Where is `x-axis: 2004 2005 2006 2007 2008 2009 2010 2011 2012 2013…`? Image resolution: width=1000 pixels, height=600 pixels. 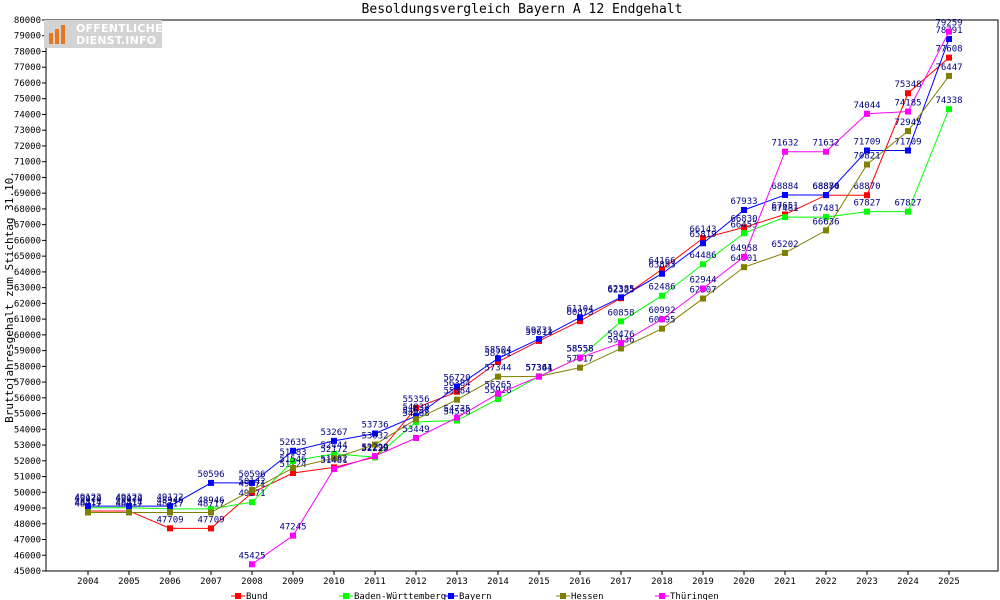
x-axis: 2004 2005 2006 2007 2008 2009 2010 2011 2012 2013… is located at coordinates (518, 579).